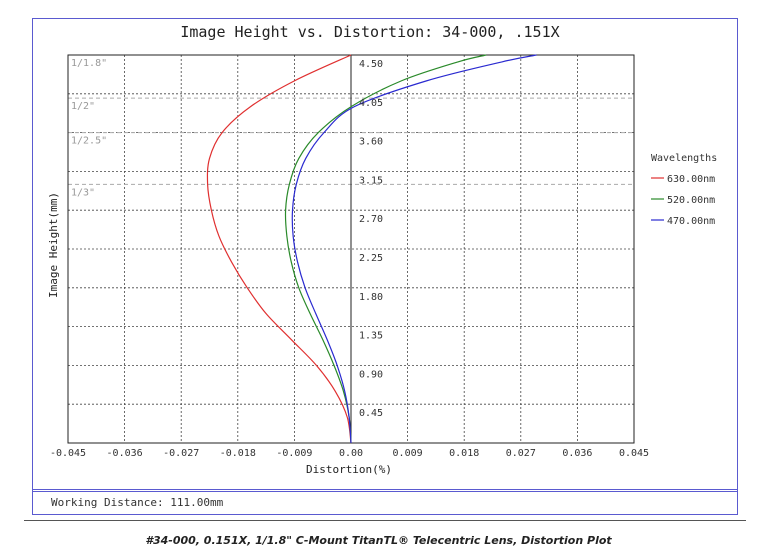 This screenshot has width=757, height=554. Describe the element at coordinates (371, 374) in the screenshot. I see `y-tick-label: 0.90` at that location.